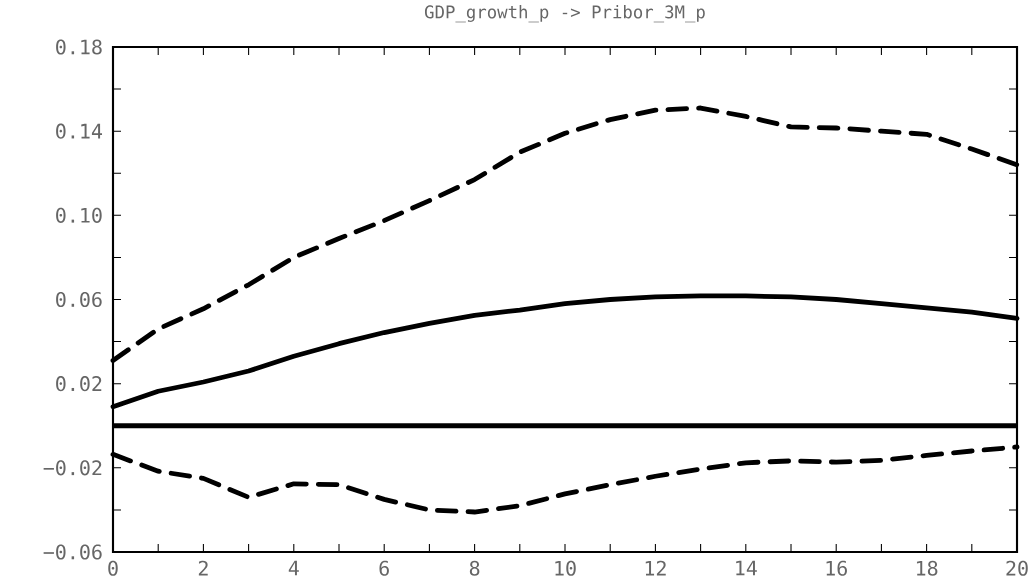 Image resolution: width=1033 pixels, height=581 pixels. Describe the element at coordinates (79, 299) in the screenshot. I see `y-tick-label: 0.06` at that location.